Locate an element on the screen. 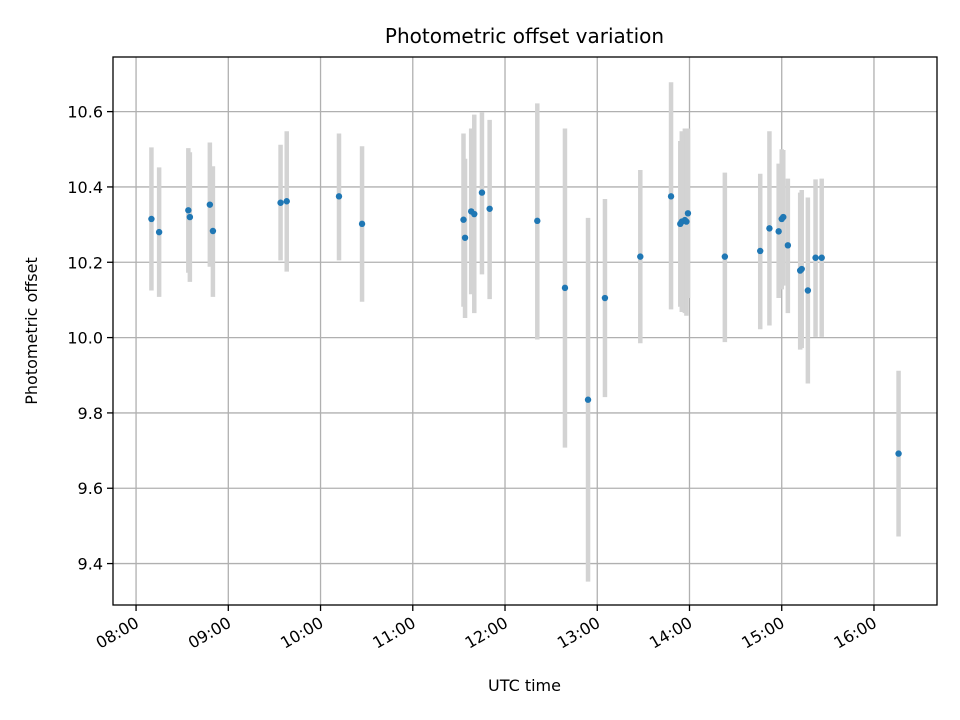  y-tick-label: 9.4 is located at coordinates (90, 564).